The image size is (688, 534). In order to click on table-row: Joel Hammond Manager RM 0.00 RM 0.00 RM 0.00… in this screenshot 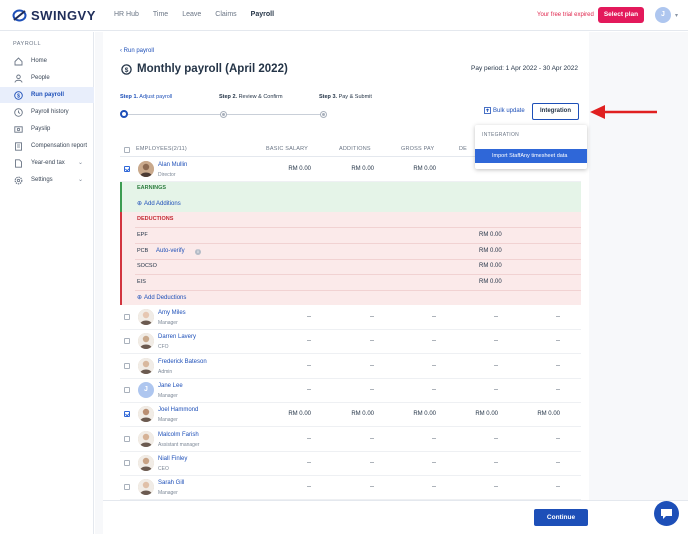, I will do `click(350, 415)`.